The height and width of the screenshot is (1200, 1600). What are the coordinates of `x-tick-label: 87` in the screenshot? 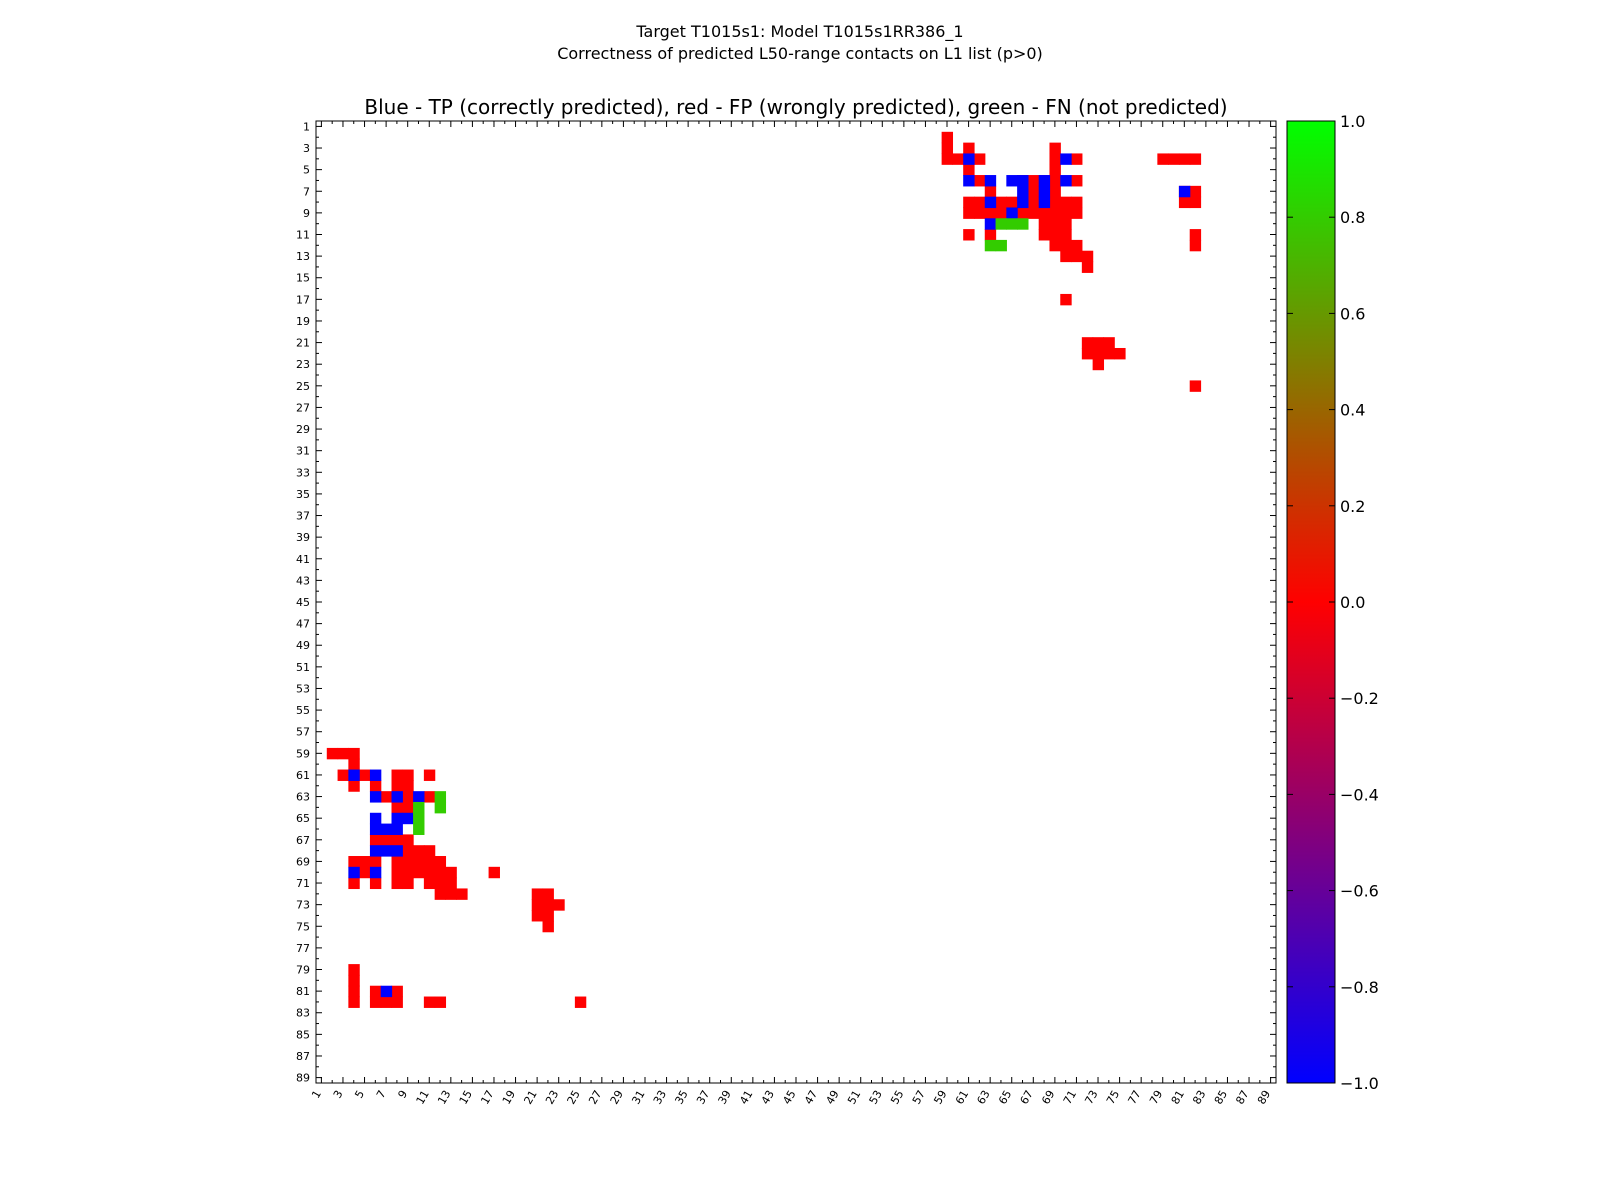 It's located at (1242, 1097).